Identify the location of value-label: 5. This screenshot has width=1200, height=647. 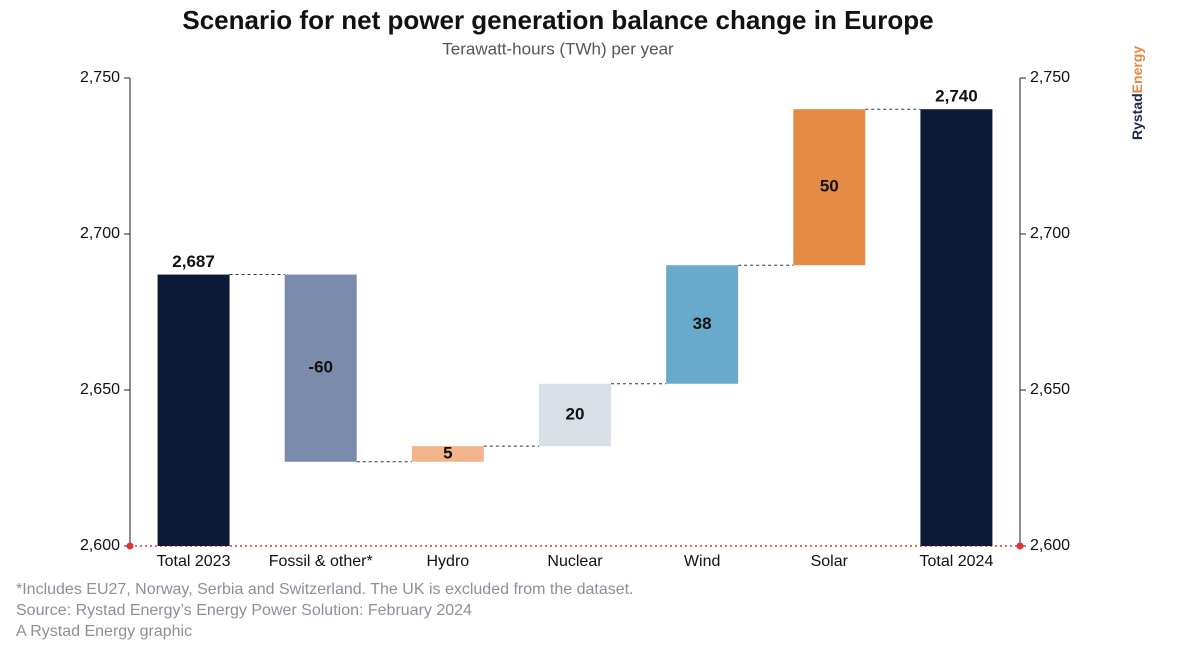
(447, 452).